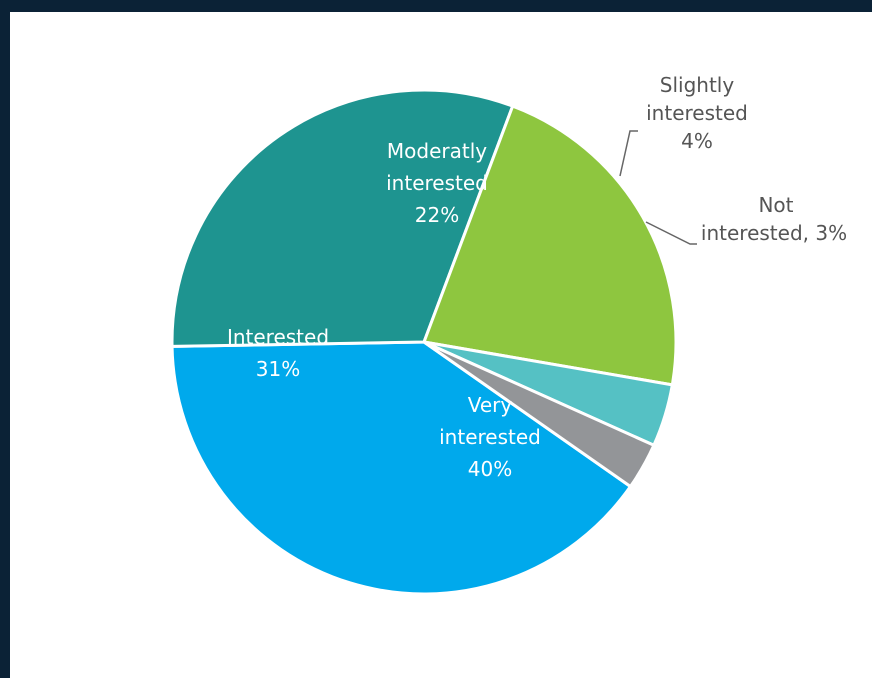  Describe the element at coordinates (278, 337) in the screenshot. I see `slice-label-line: Interested` at that location.